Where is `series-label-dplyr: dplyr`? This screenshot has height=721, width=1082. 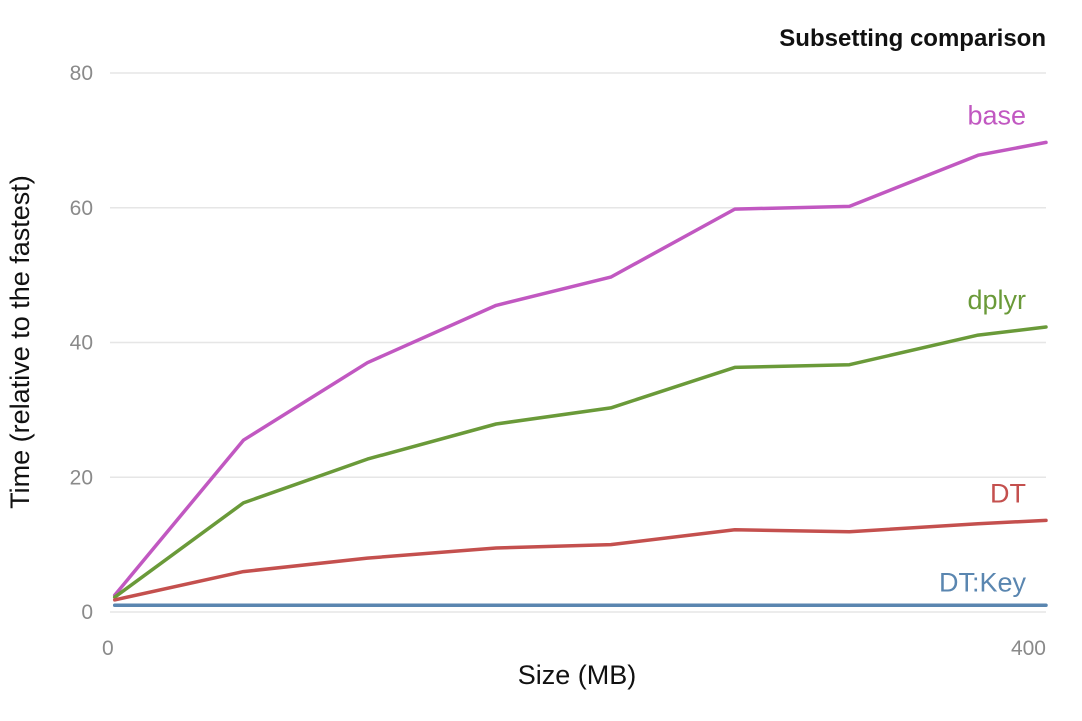 series-label-dplyr: dplyr is located at coordinates (996, 300).